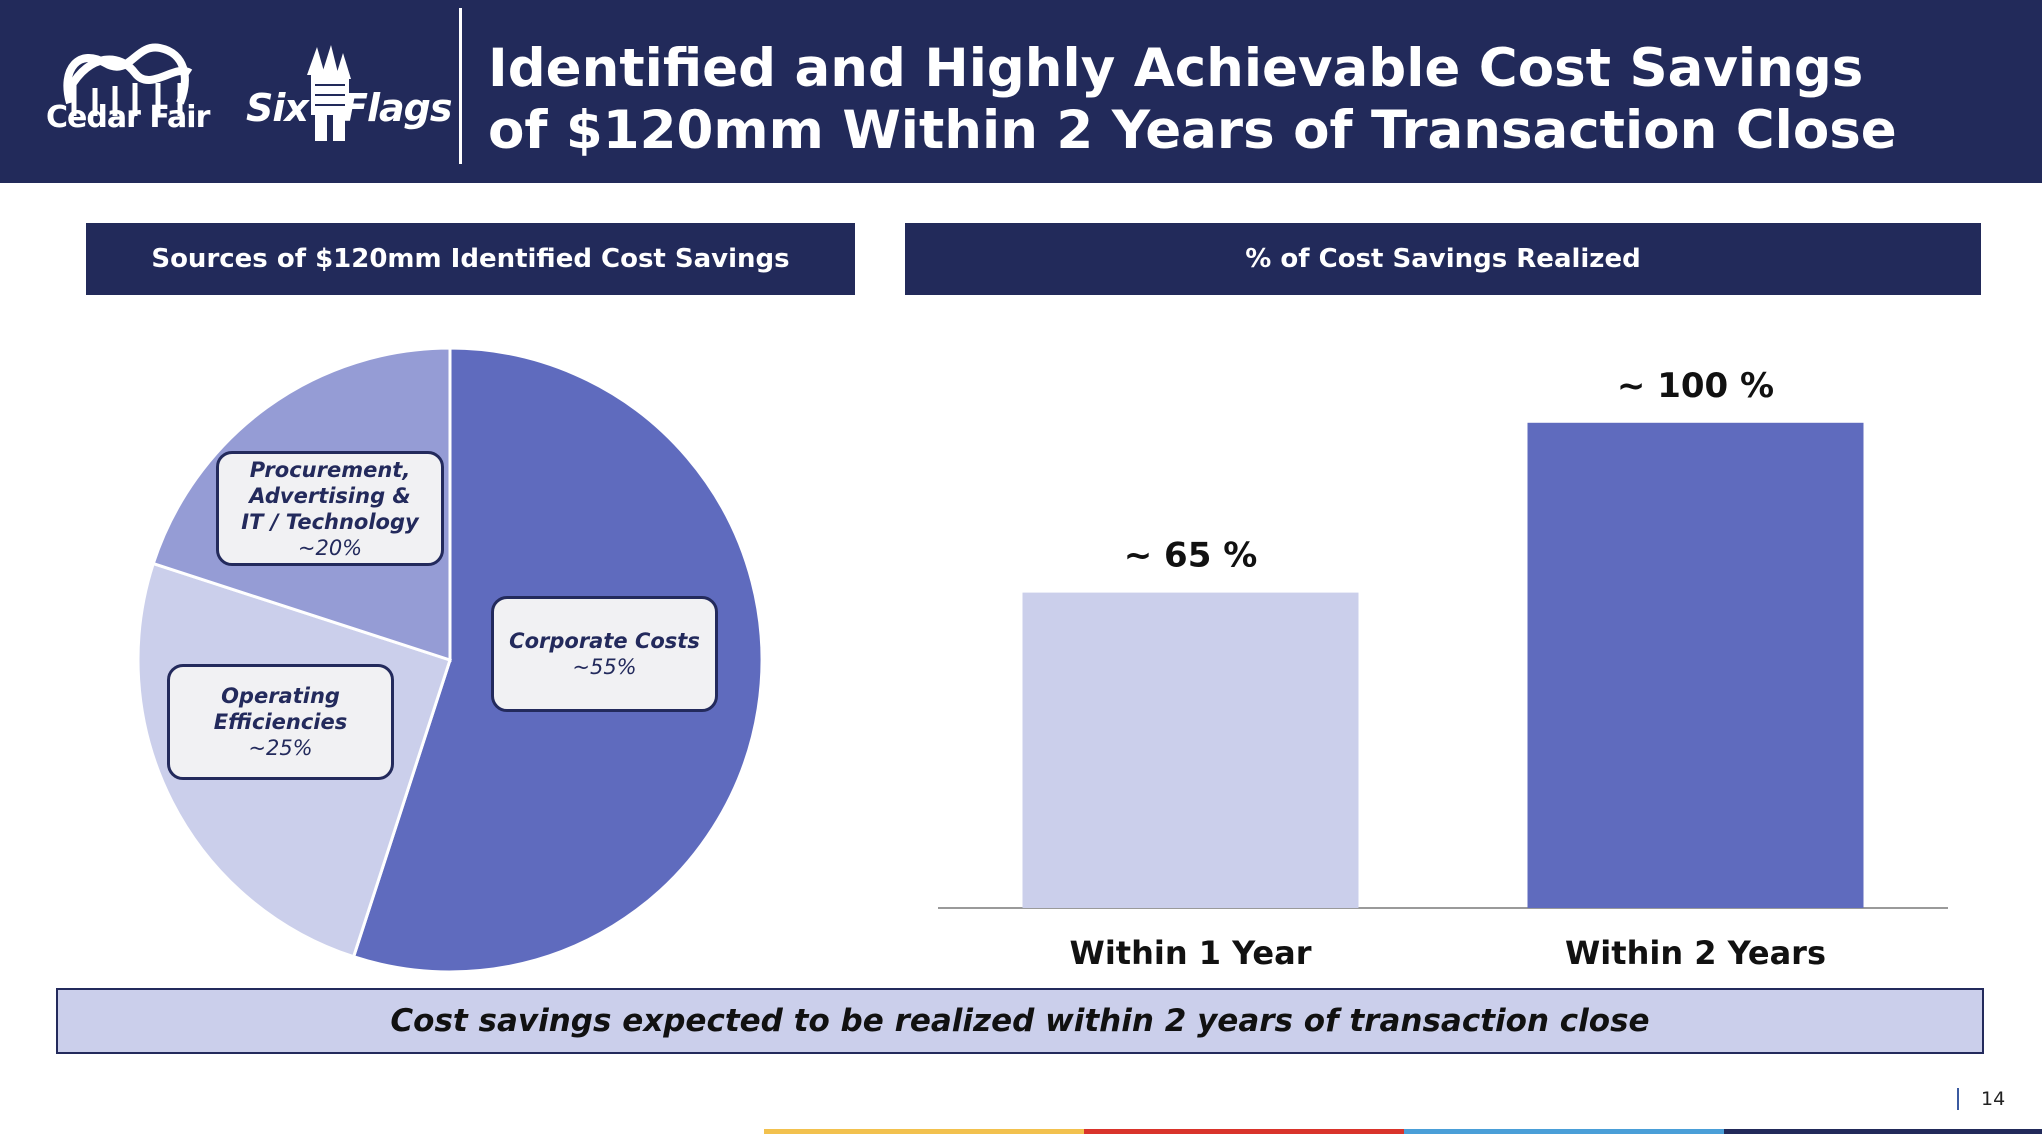 This screenshot has width=2042, height=1134. What do you see at coordinates (604, 641) in the screenshot?
I see `pie-callout-corporate-label: Corporate Costs` at bounding box center [604, 641].